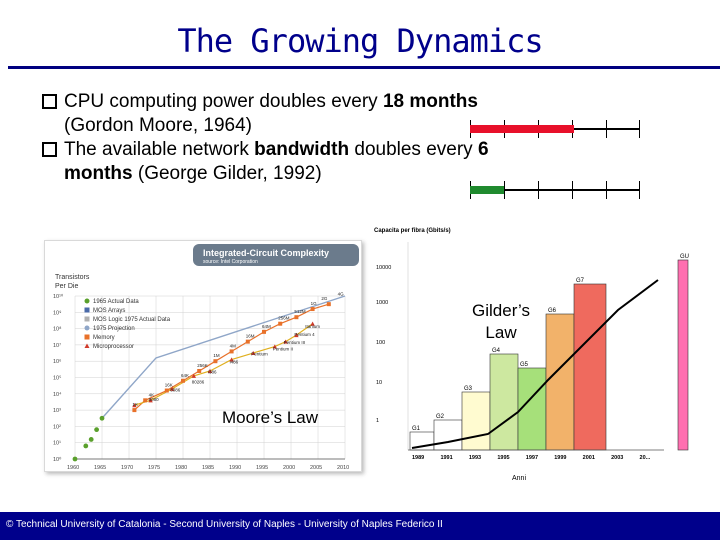  I want to click on chart-annotation: 8086, so click(175, 389).